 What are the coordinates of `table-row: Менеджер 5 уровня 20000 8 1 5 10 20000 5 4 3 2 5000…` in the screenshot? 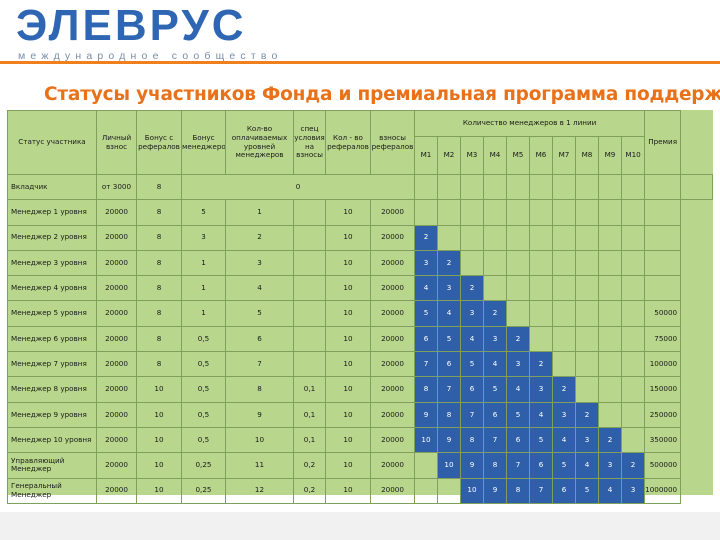 It's located at (360, 313).